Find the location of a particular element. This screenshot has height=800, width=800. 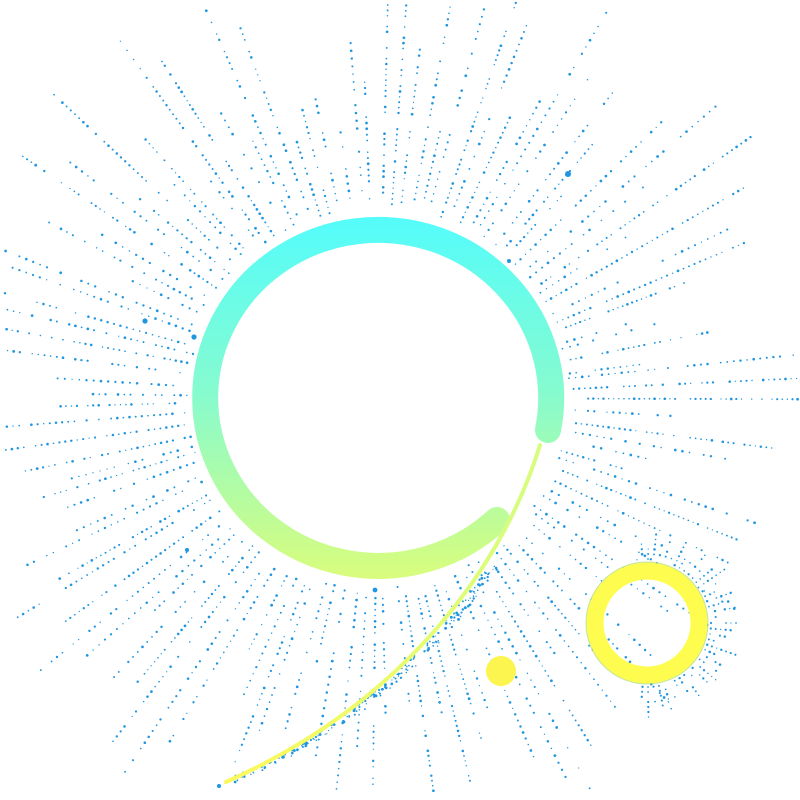

trail-dot is located at coordinates (473, 598).